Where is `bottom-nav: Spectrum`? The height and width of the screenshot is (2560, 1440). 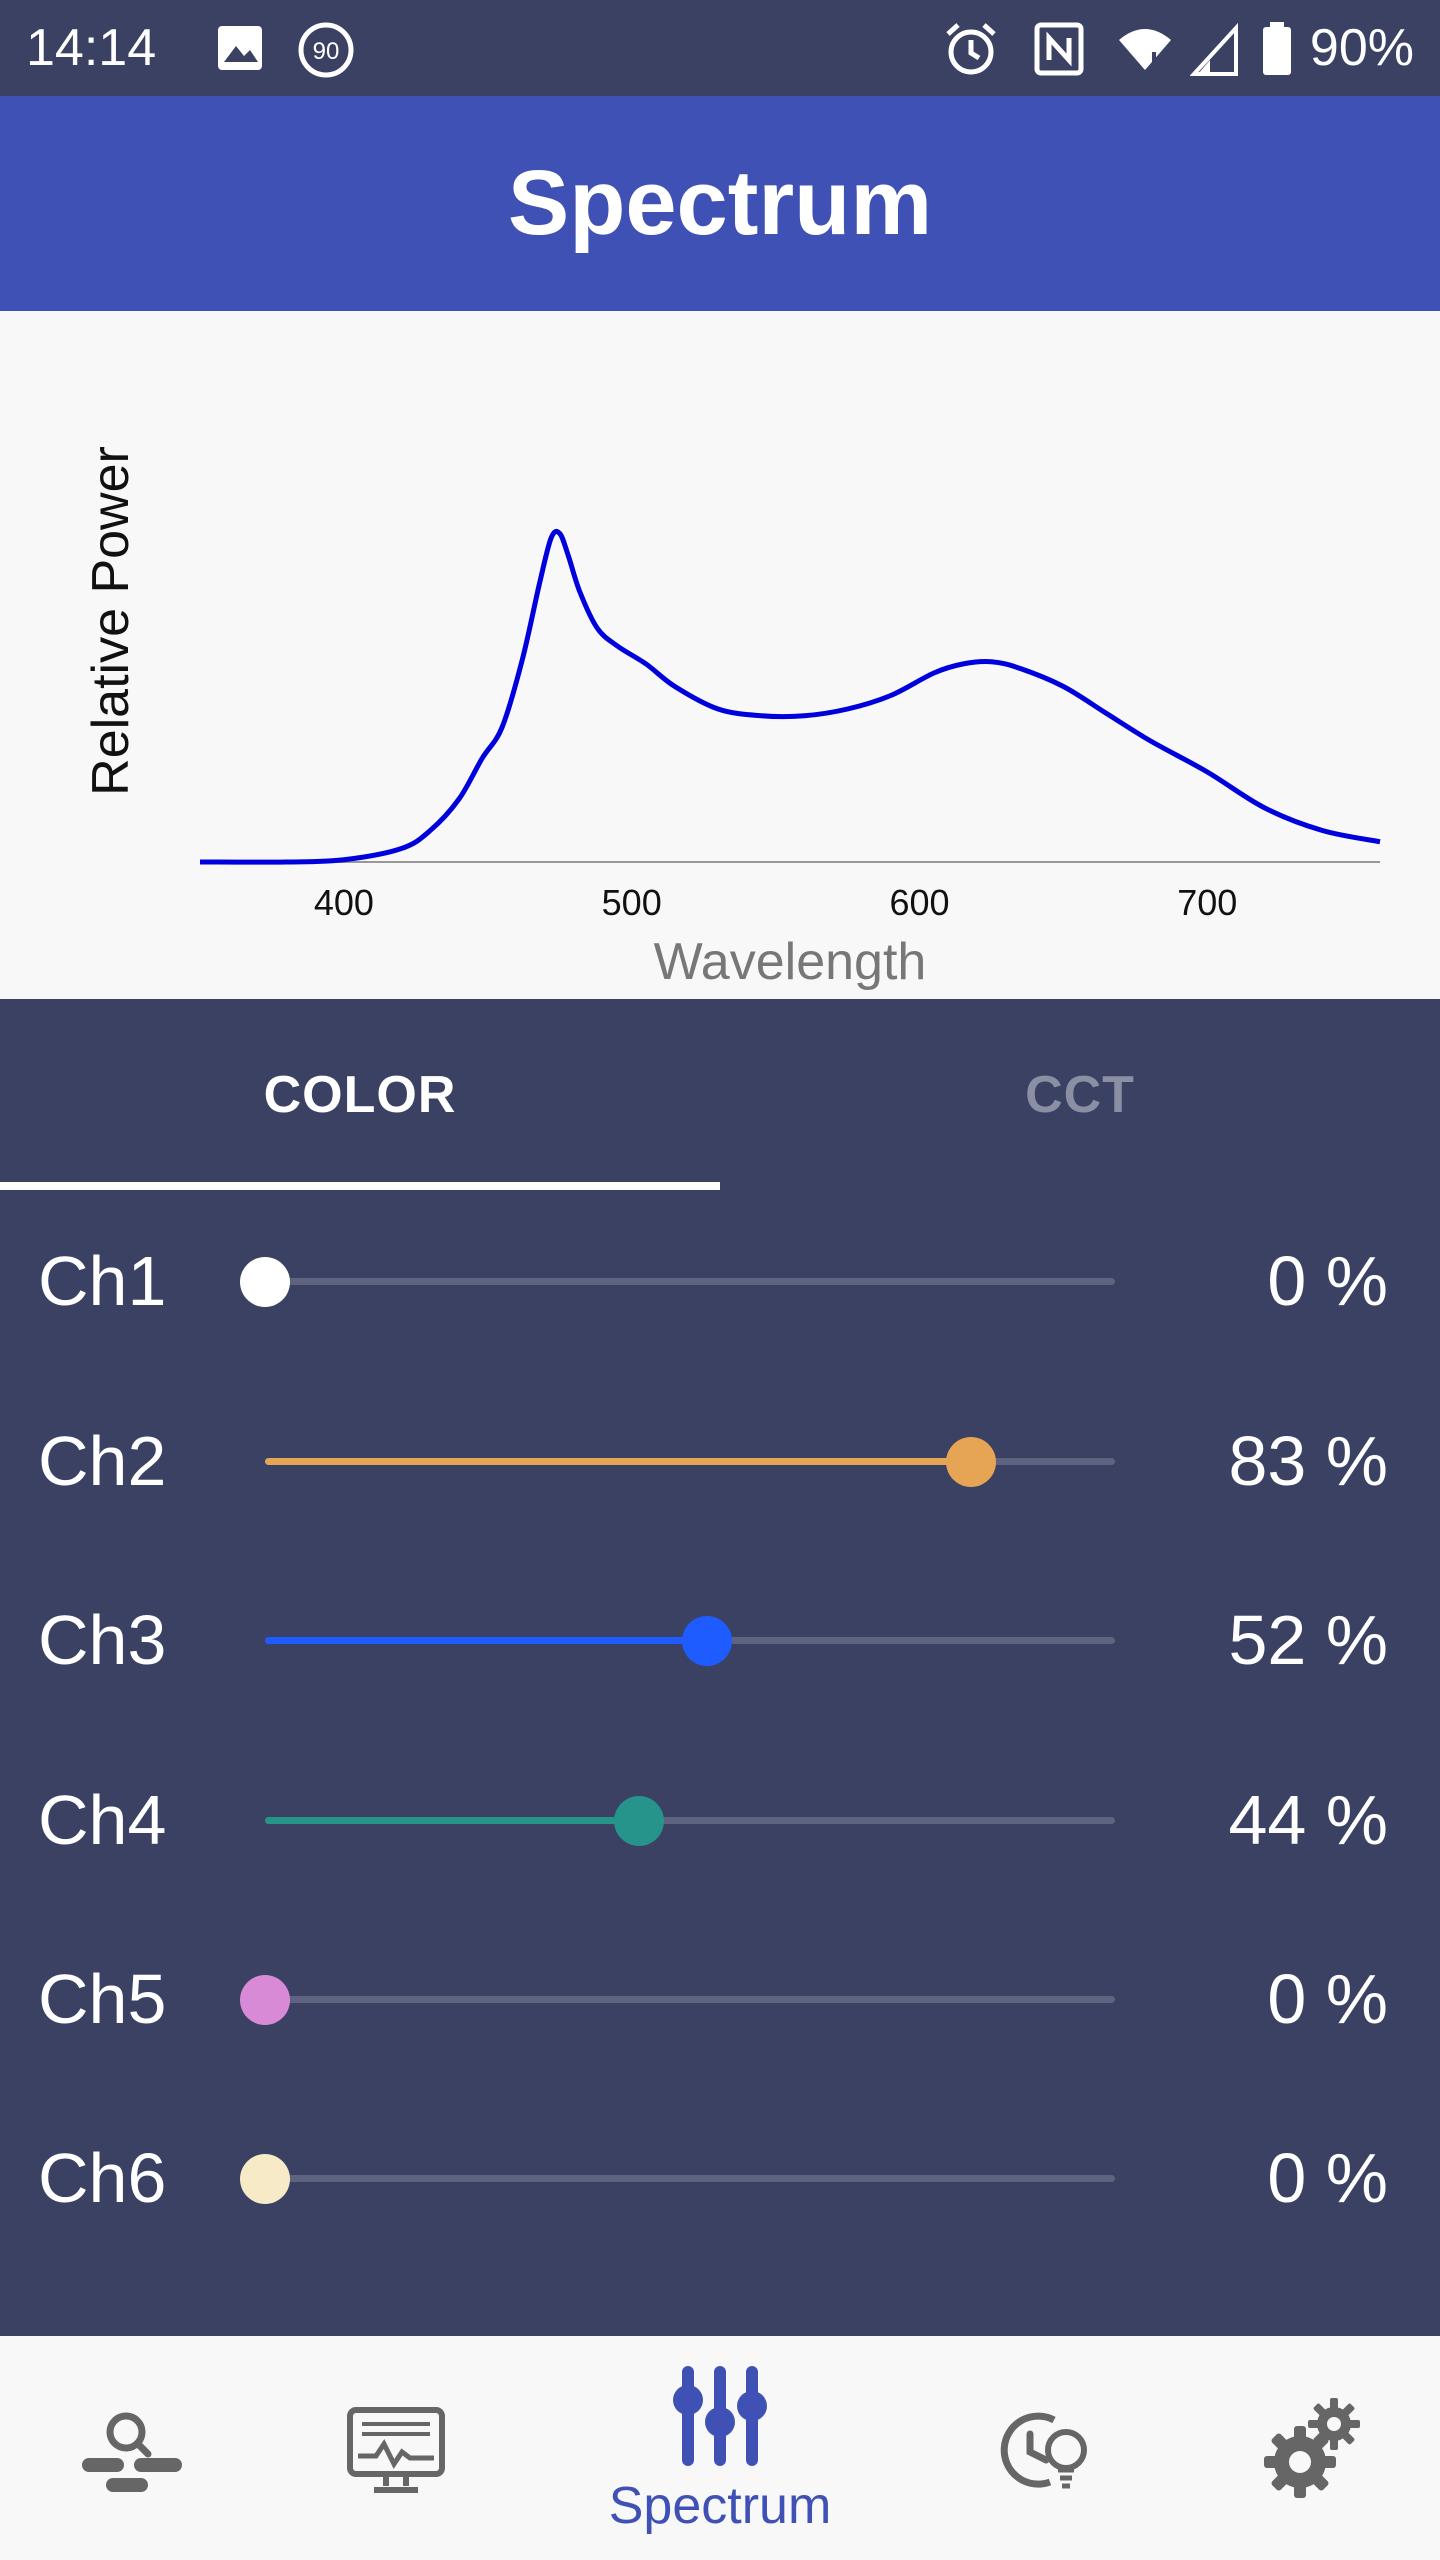 bottom-nav: Spectrum is located at coordinates (720, 2448).